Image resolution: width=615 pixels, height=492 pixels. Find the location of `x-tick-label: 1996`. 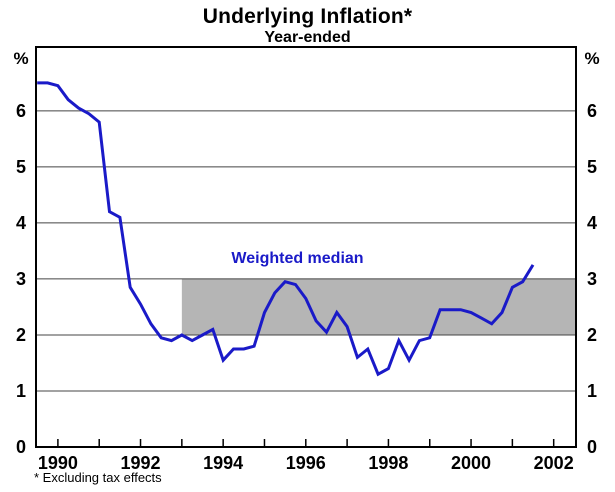

x-tick-label: 1996 is located at coordinates (305, 463).